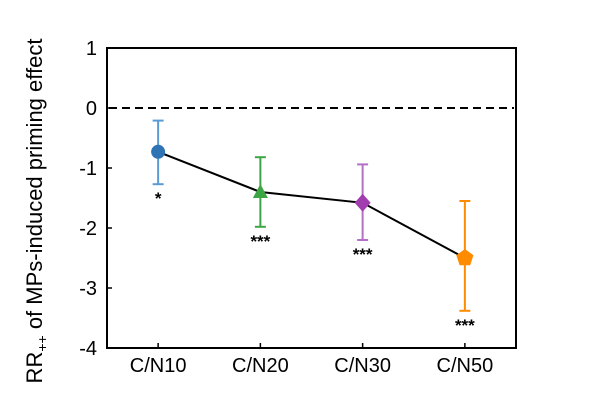  I want to click on significance-stars-cn30: ***, so click(363, 254).